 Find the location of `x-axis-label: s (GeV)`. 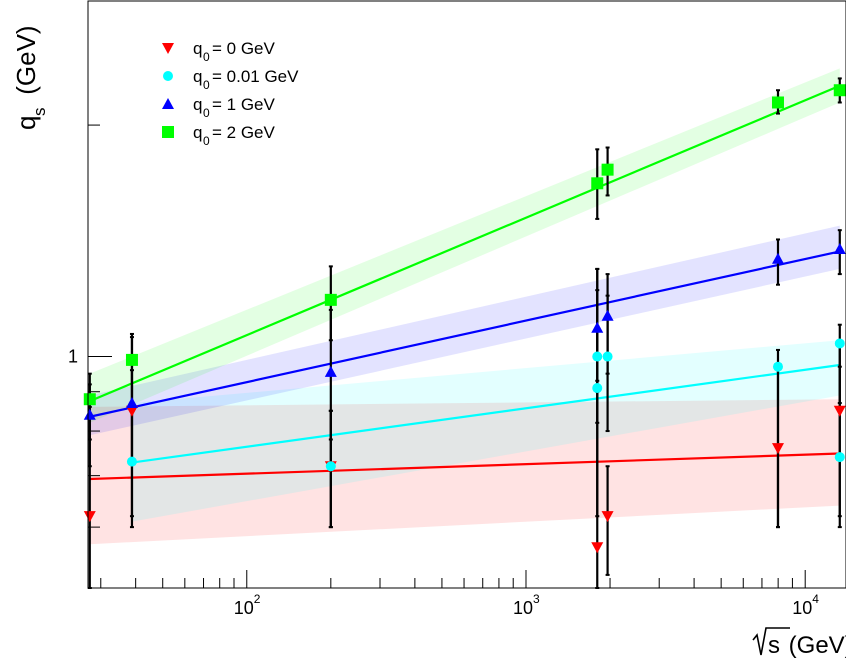

x-axis-label: s (GeV) is located at coordinates (799, 643).